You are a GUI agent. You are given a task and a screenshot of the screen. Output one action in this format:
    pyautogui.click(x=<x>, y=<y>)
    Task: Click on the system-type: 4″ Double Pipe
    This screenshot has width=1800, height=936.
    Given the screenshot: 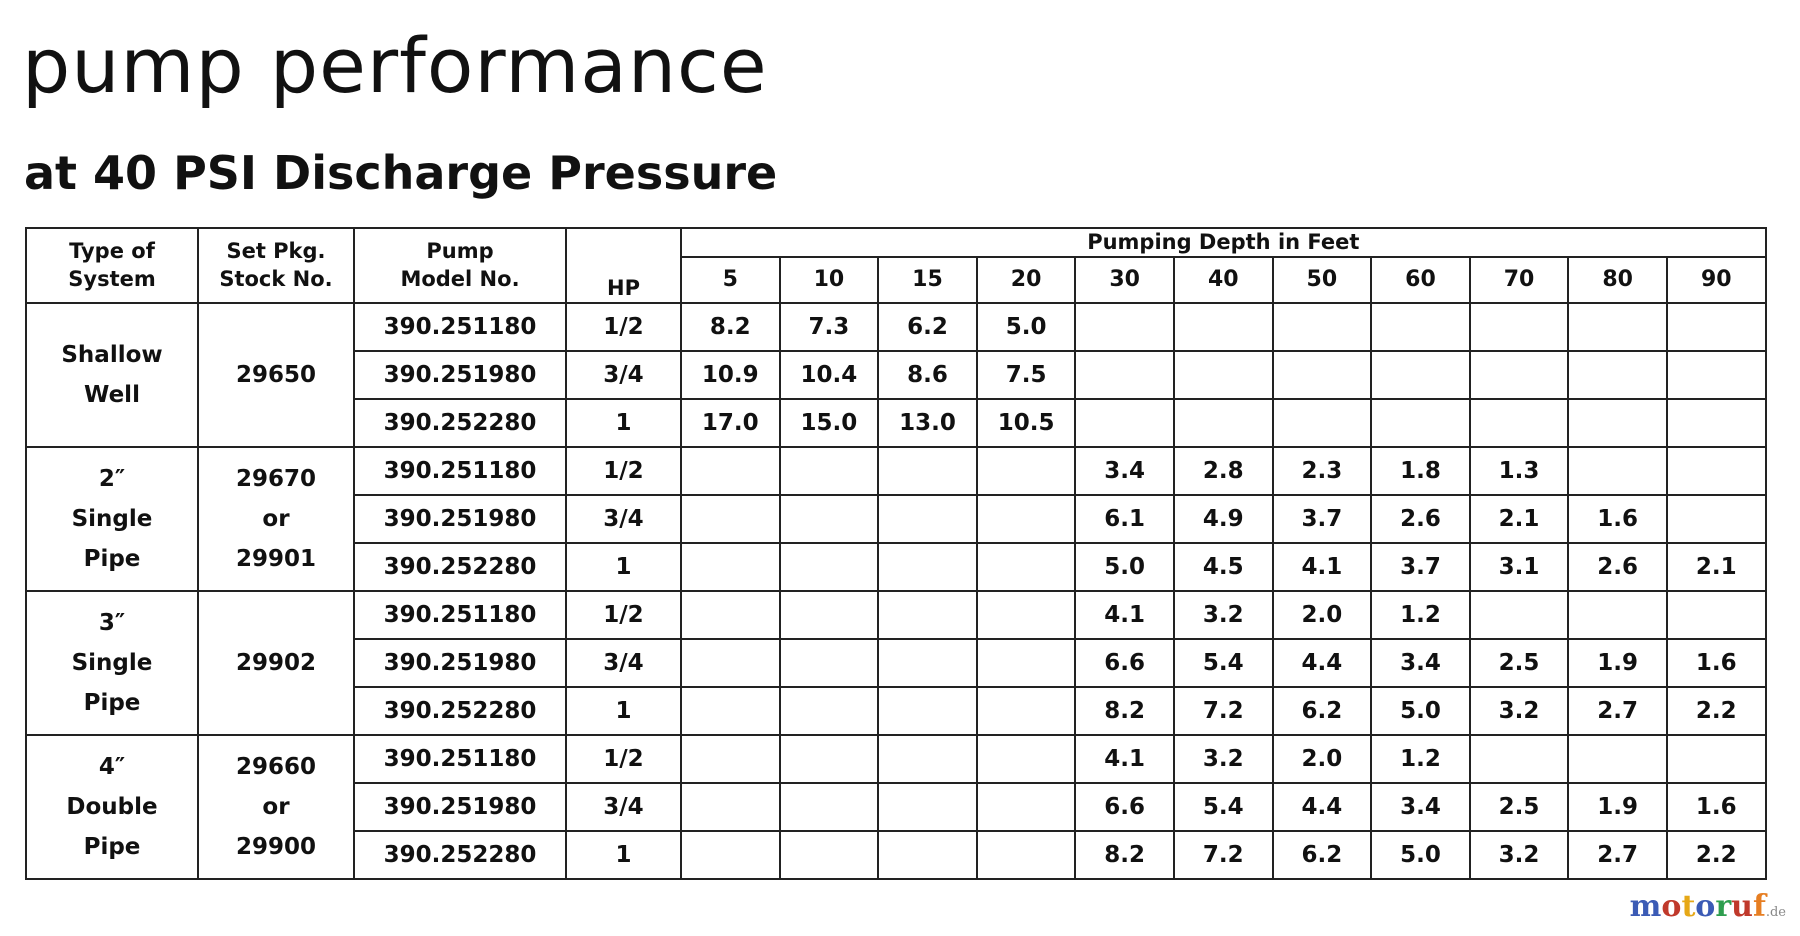 What is the action you would take?
    pyautogui.click(x=112, y=807)
    